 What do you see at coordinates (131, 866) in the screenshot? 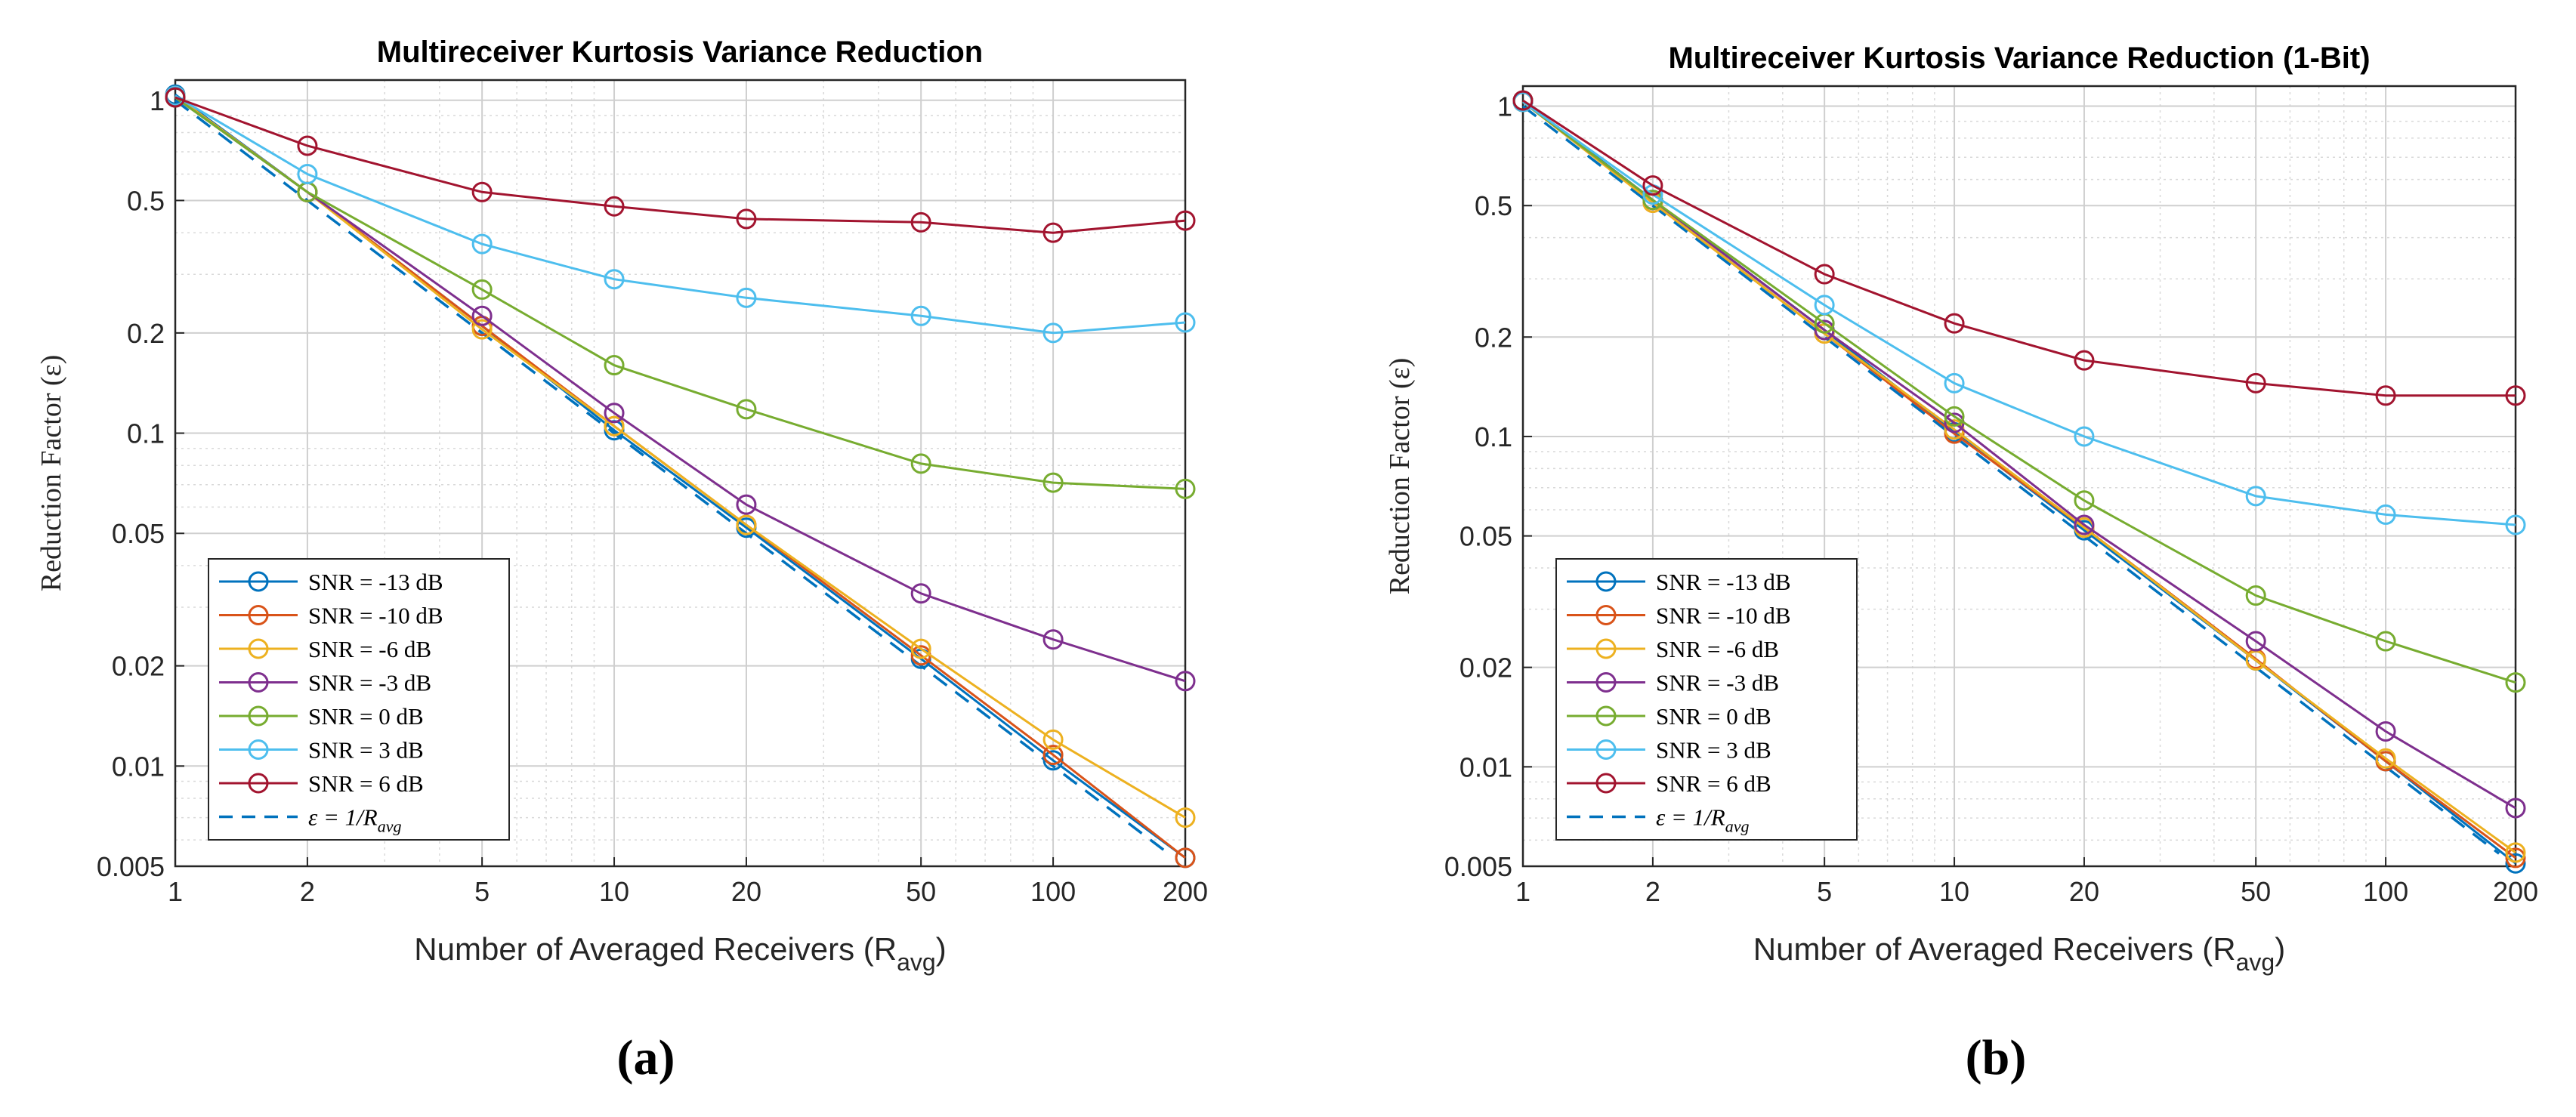
I see `panel-a-y-tick-label: 0.005` at bounding box center [131, 866].